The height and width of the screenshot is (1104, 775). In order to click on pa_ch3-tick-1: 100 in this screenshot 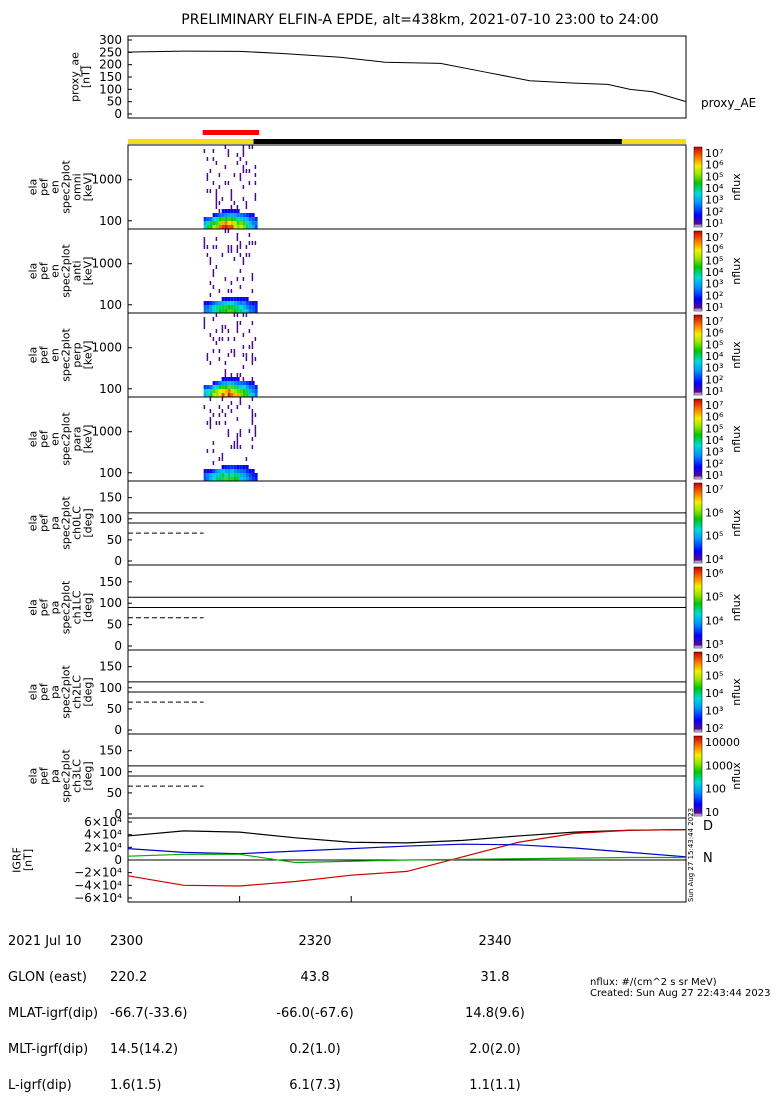, I will do `click(110, 772)`.